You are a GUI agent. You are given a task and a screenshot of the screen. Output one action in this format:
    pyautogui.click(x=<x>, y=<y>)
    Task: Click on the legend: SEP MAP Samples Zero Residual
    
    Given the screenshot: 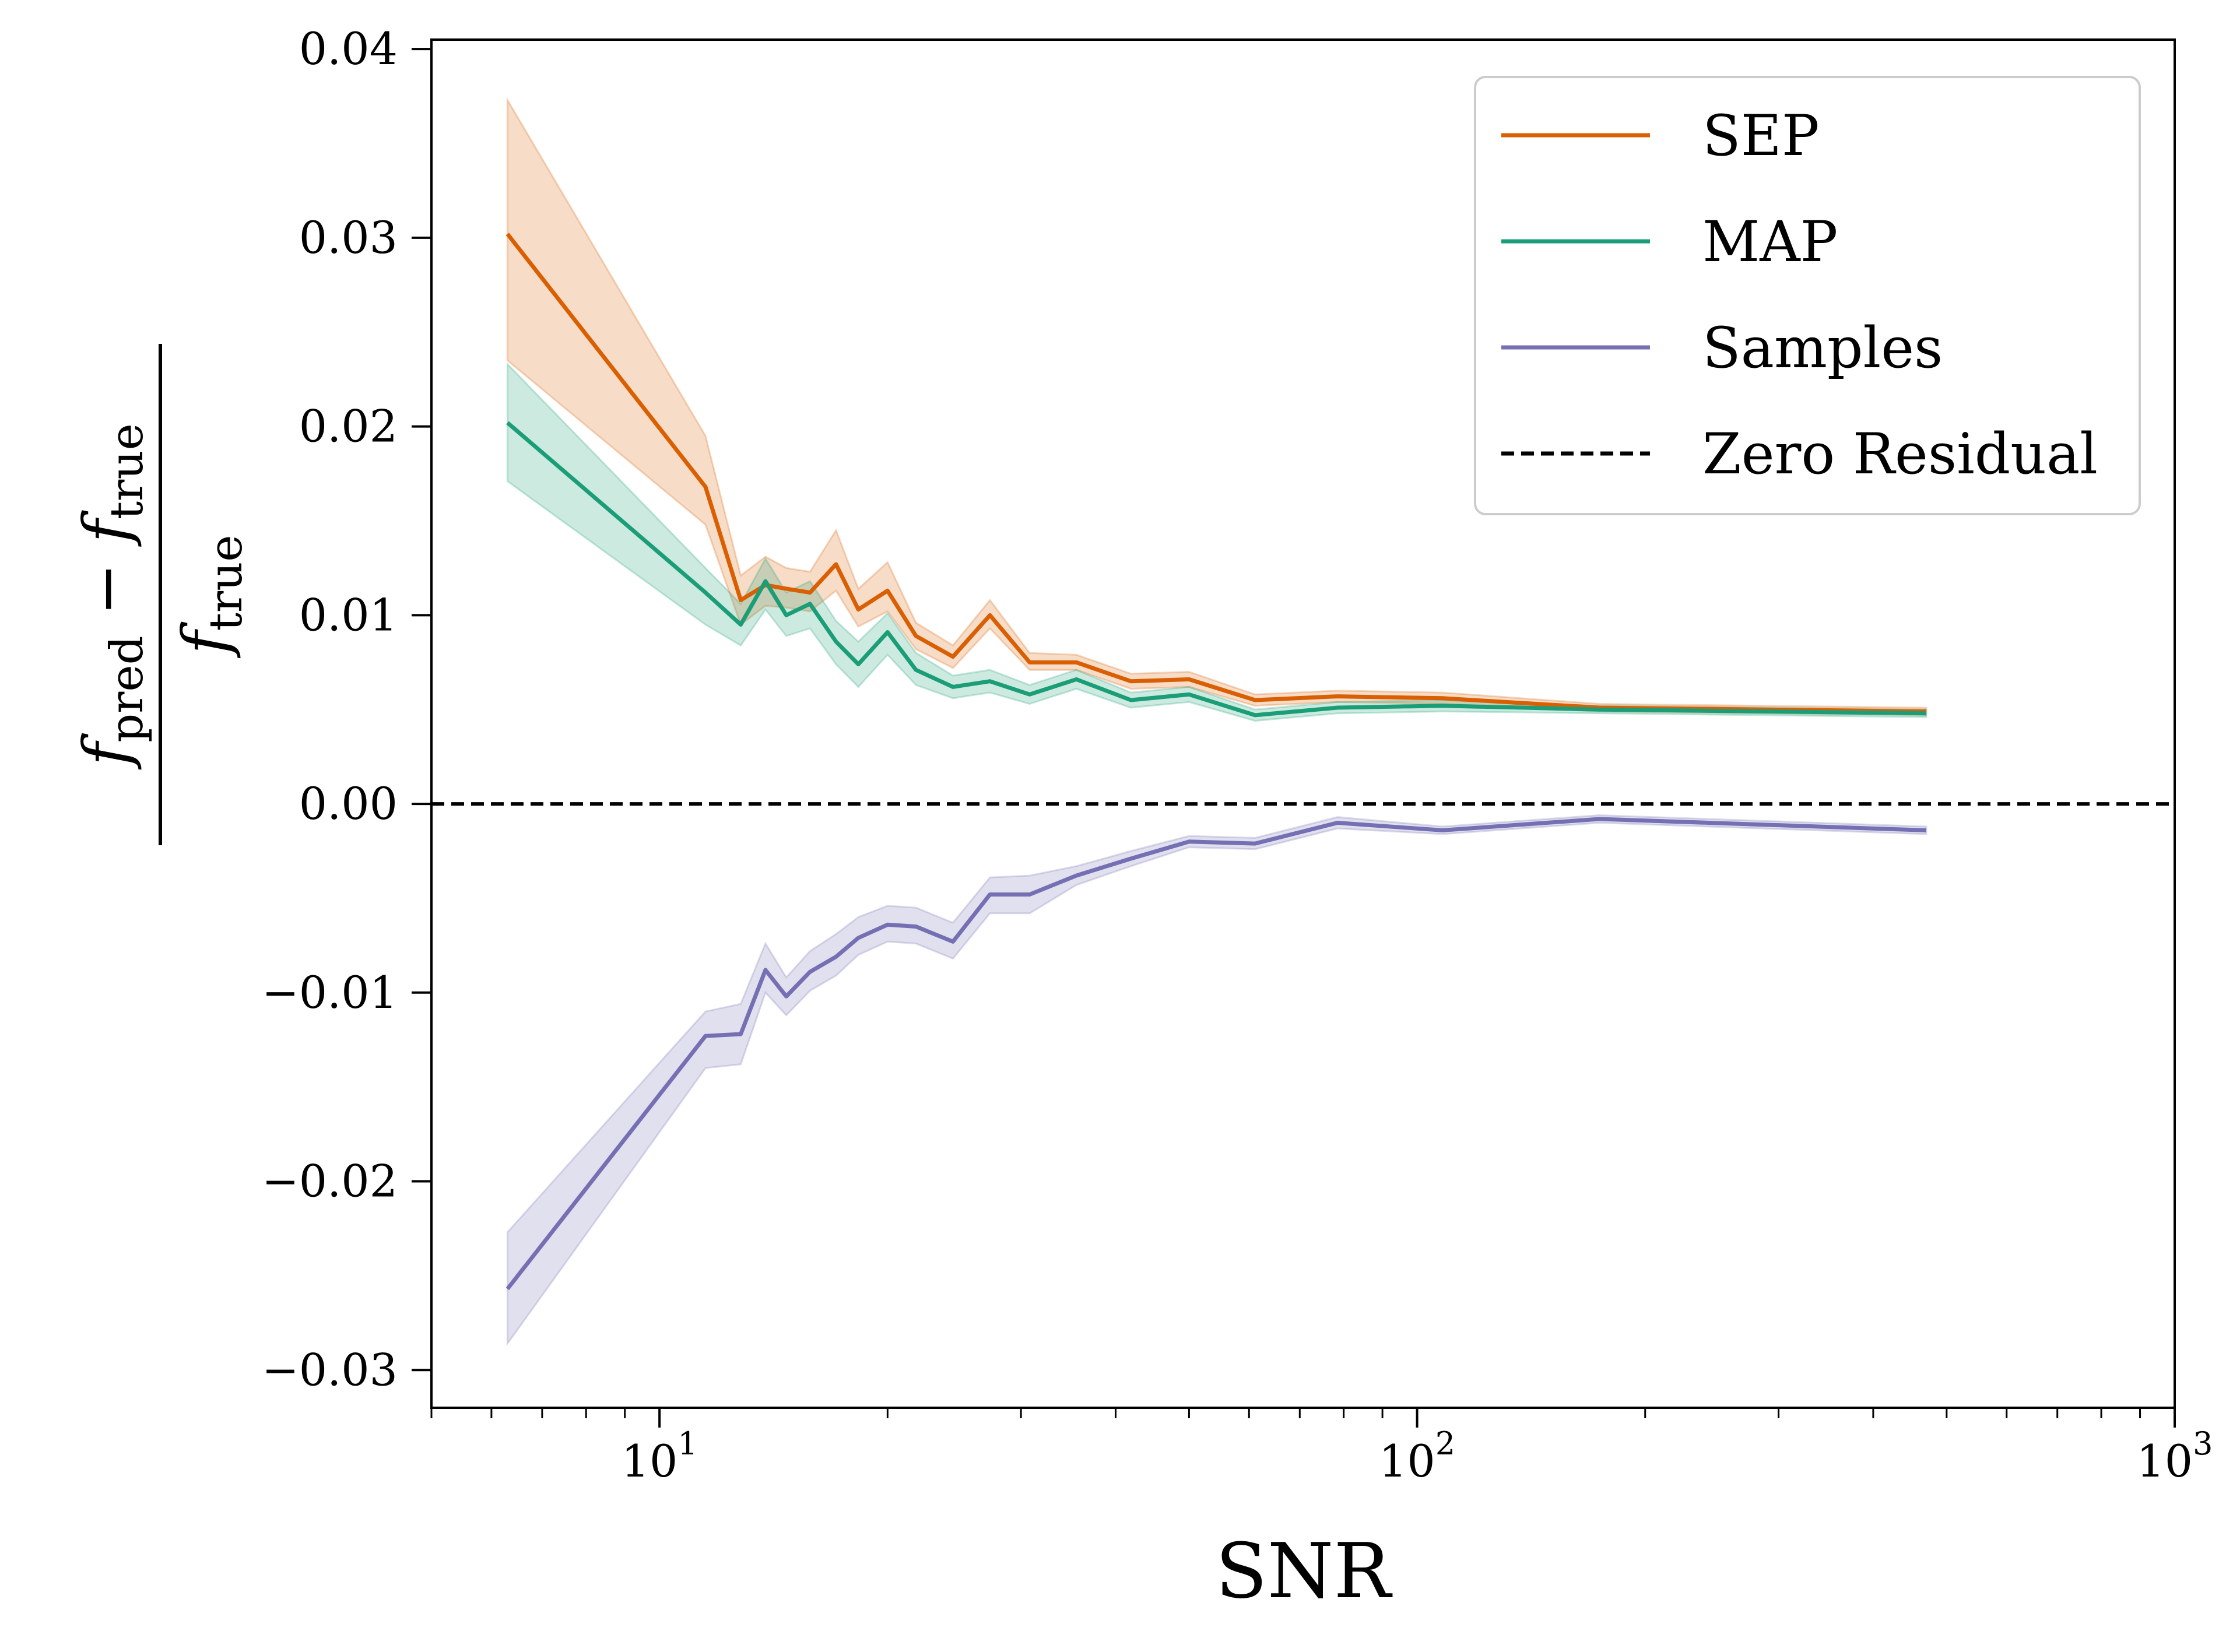 What is the action you would take?
    pyautogui.click(x=1807, y=295)
    